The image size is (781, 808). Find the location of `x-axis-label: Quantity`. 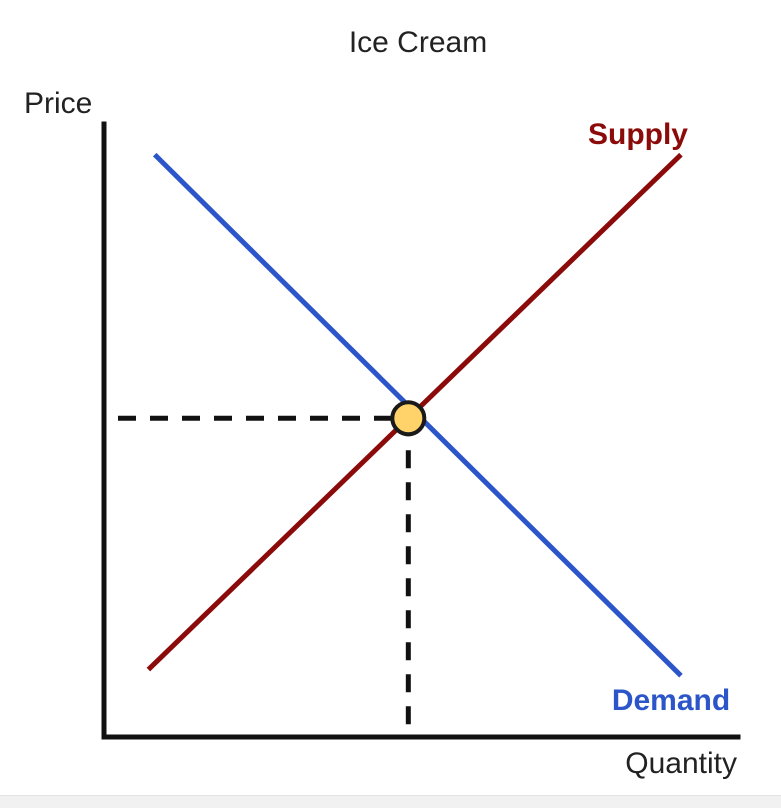

x-axis-label: Quantity is located at coordinates (681, 763).